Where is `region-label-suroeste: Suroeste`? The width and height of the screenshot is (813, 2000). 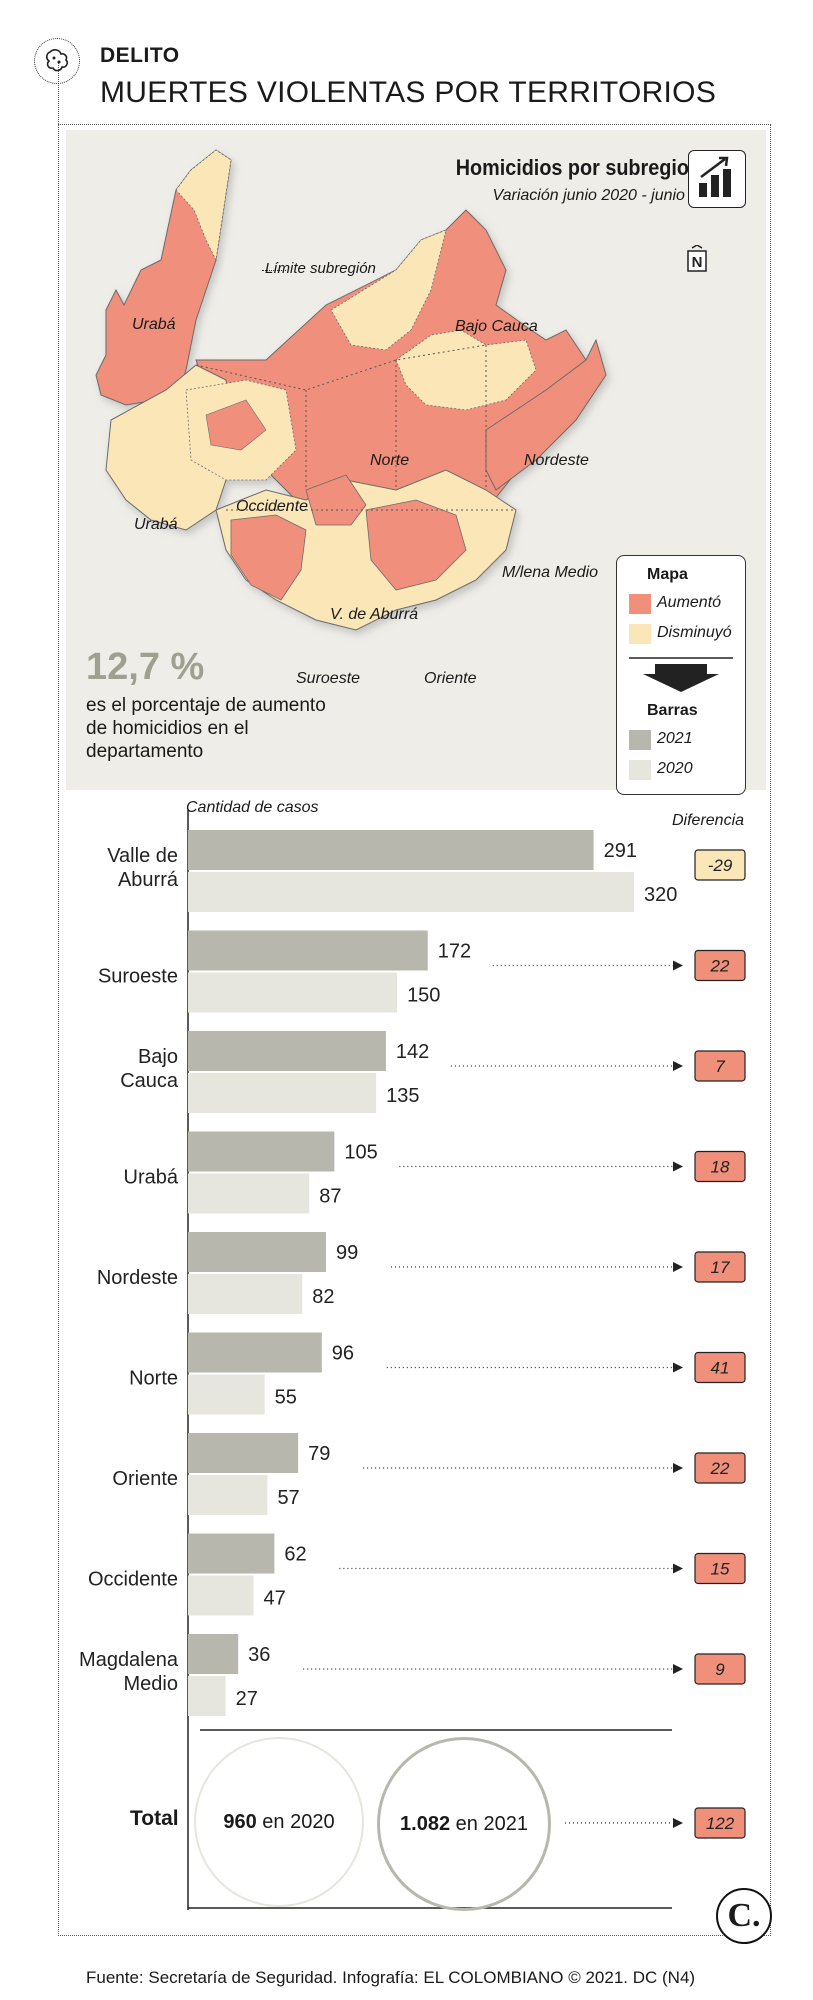
region-label-suroeste: Suroeste is located at coordinates (328, 678).